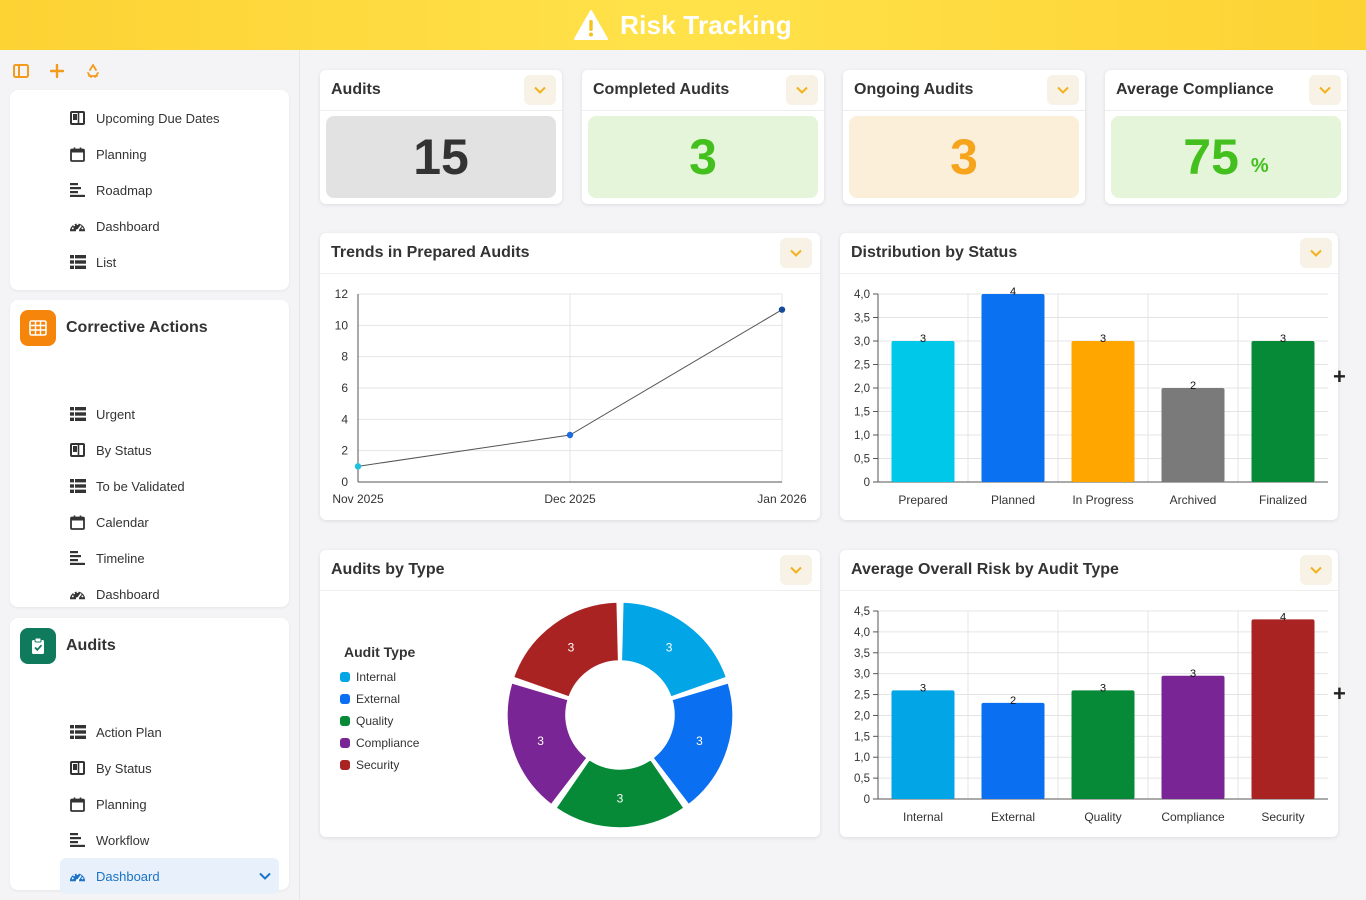 This screenshot has width=1366, height=900. I want to click on legend-label: Internal, so click(376, 677).